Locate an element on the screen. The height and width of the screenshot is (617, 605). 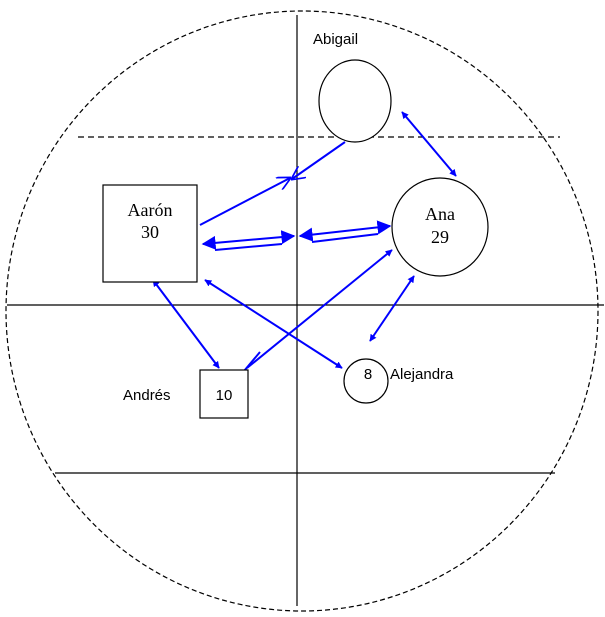
node-age: 10 is located at coordinates (224, 395).